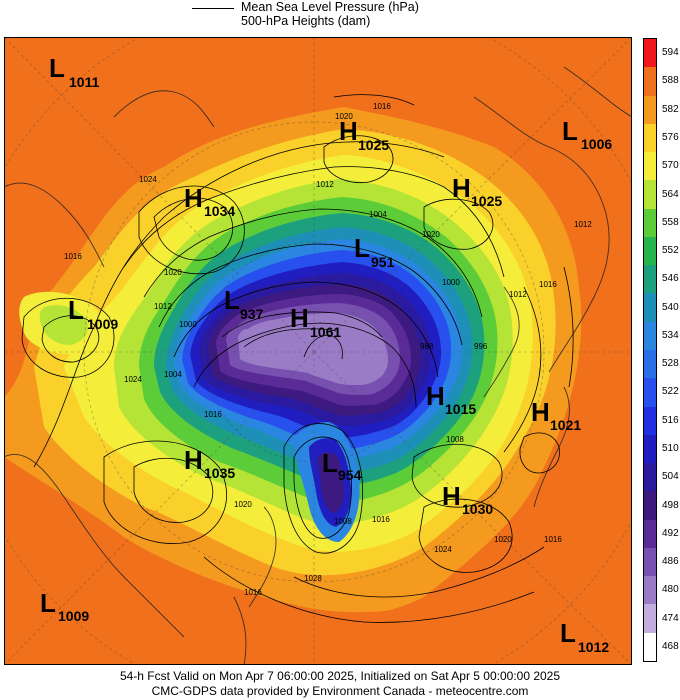 This screenshot has height=700, width=680. Describe the element at coordinates (670, 618) in the screenshot. I see `colorbar-level-label: 474` at that location.